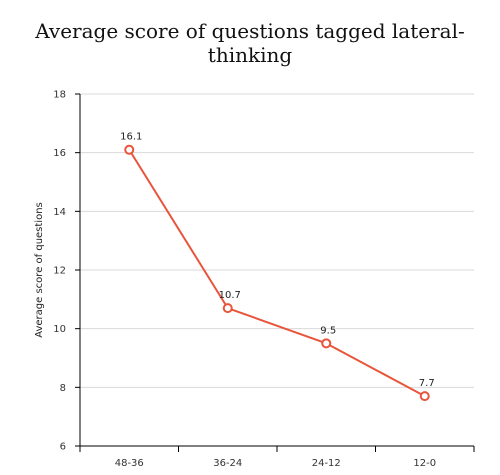 The image size is (500, 475). Describe the element at coordinates (275, 463) in the screenshot. I see `x-tick-labels: 48-36 36-24 24-12 12-0` at that location.